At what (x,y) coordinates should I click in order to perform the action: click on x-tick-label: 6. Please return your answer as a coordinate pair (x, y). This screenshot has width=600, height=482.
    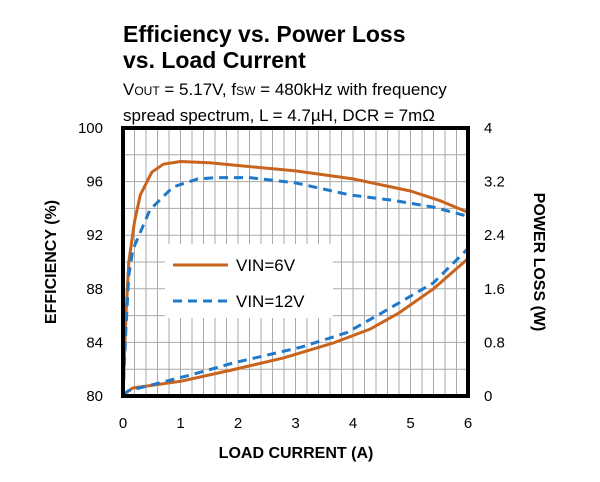
    Looking at the image, I should click on (468, 423).